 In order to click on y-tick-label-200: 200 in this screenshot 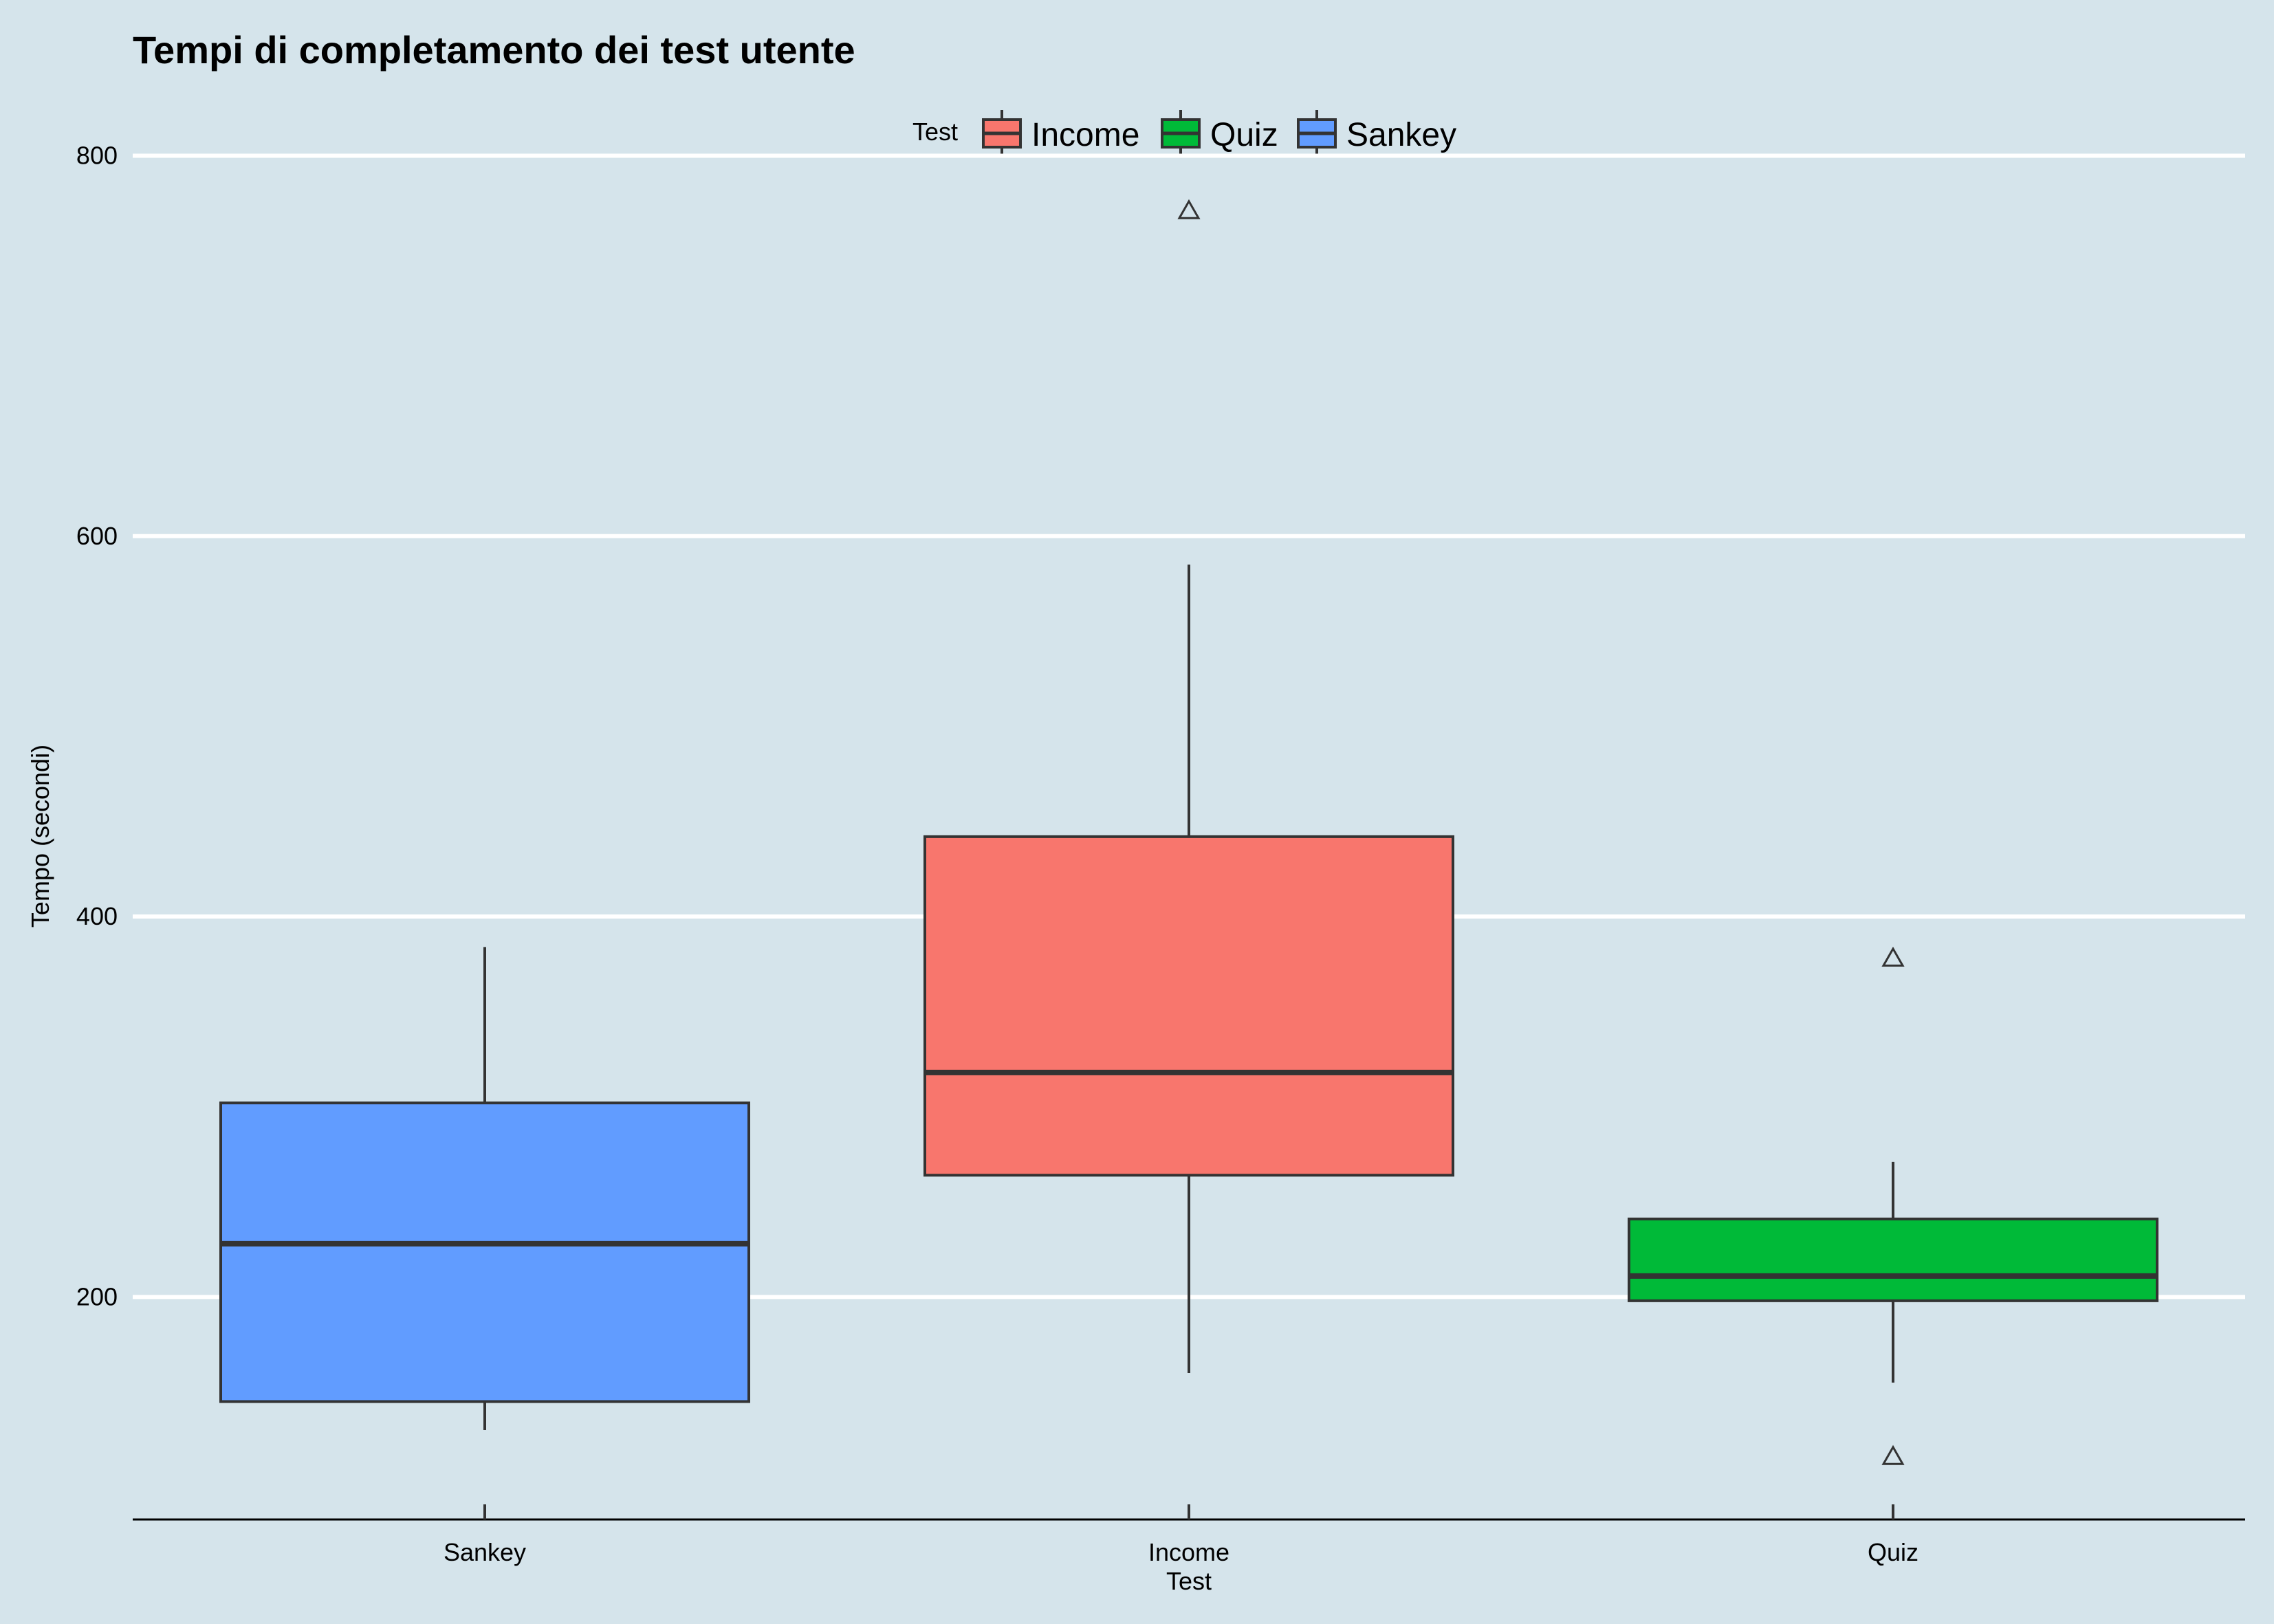, I will do `click(97, 1296)`.